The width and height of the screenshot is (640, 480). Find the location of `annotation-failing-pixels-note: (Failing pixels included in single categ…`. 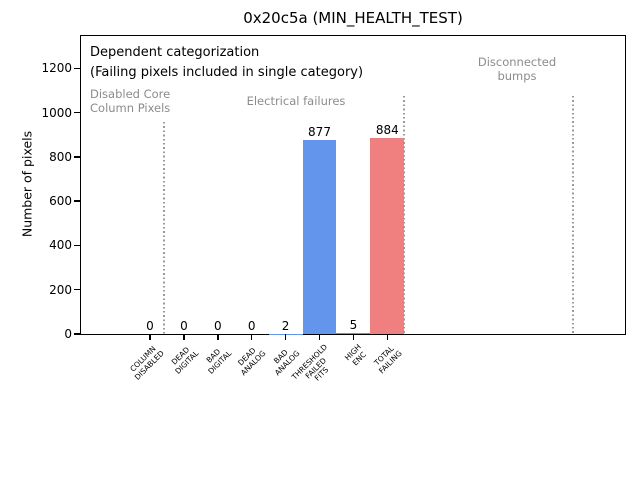

annotation-failing-pixels-note: (Failing pixels included in single categ… is located at coordinates (227, 72).